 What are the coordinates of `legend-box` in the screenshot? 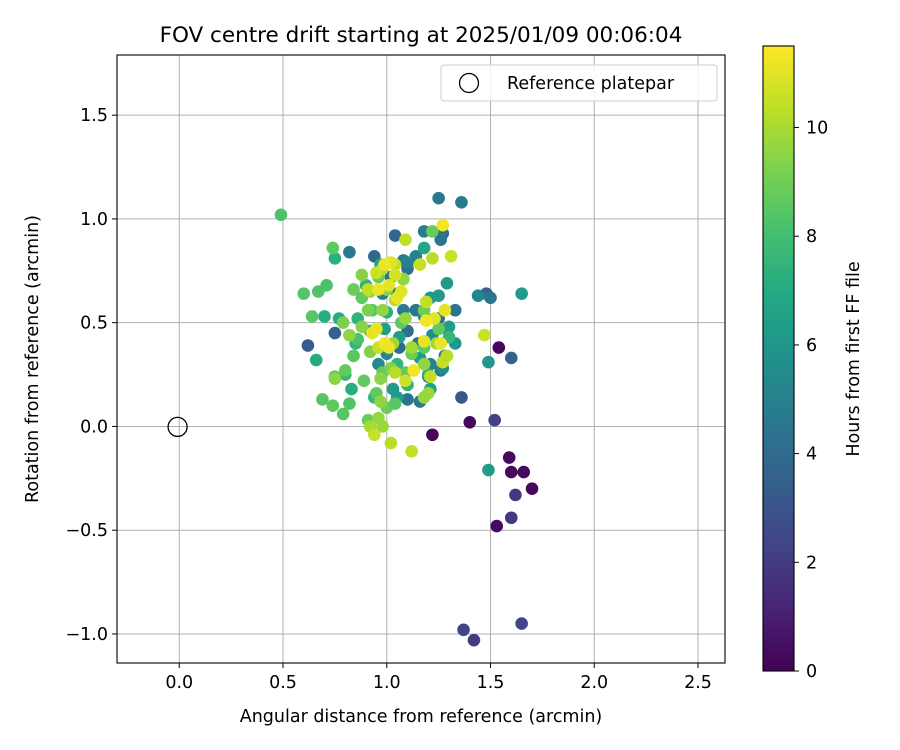 It's located at (579, 83).